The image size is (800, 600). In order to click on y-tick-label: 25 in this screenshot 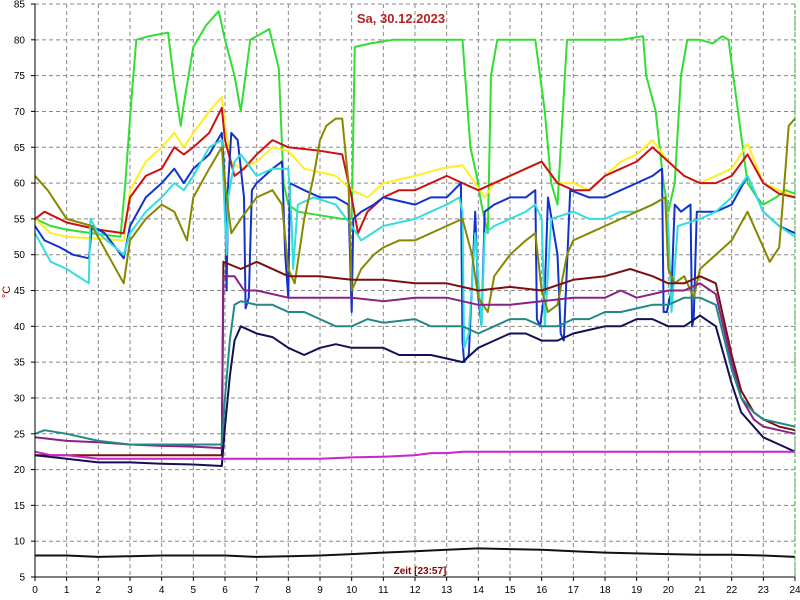, I will do `click(20, 434)`.